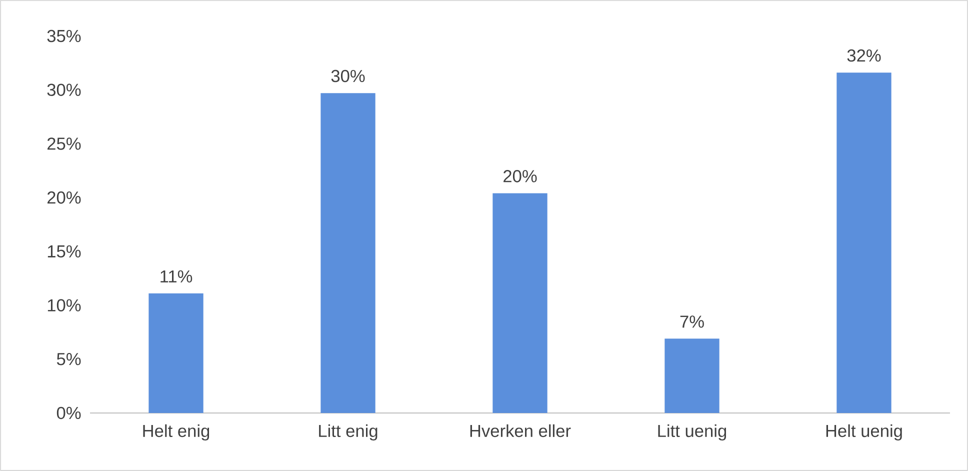 Image resolution: width=968 pixels, height=471 pixels. I want to click on x-tick-label: Litt enig, so click(348, 432).